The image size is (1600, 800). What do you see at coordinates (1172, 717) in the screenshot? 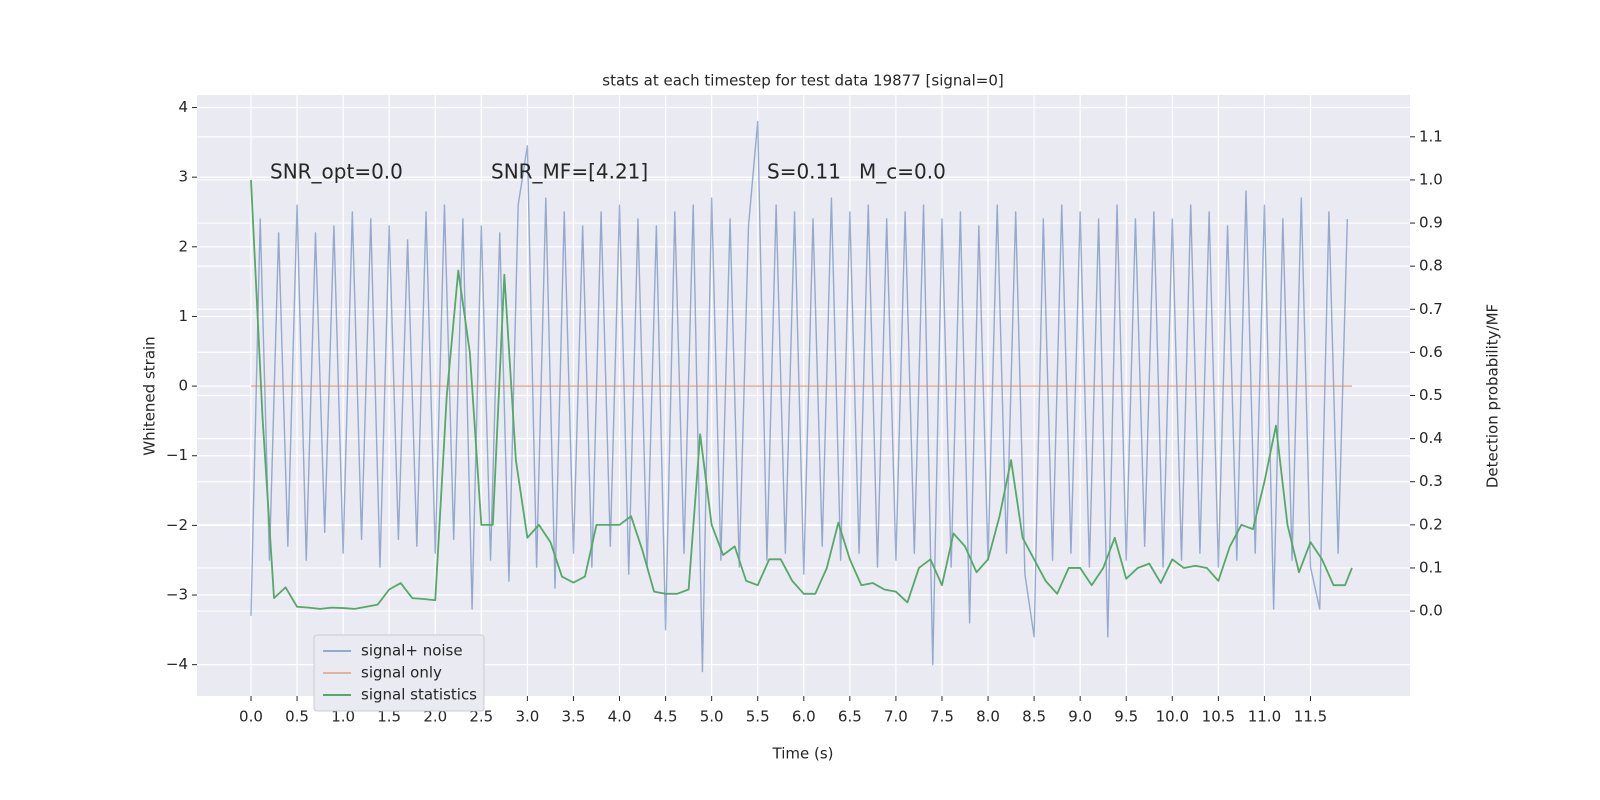
I see `x-tick-label: 10.0` at bounding box center [1172, 717].